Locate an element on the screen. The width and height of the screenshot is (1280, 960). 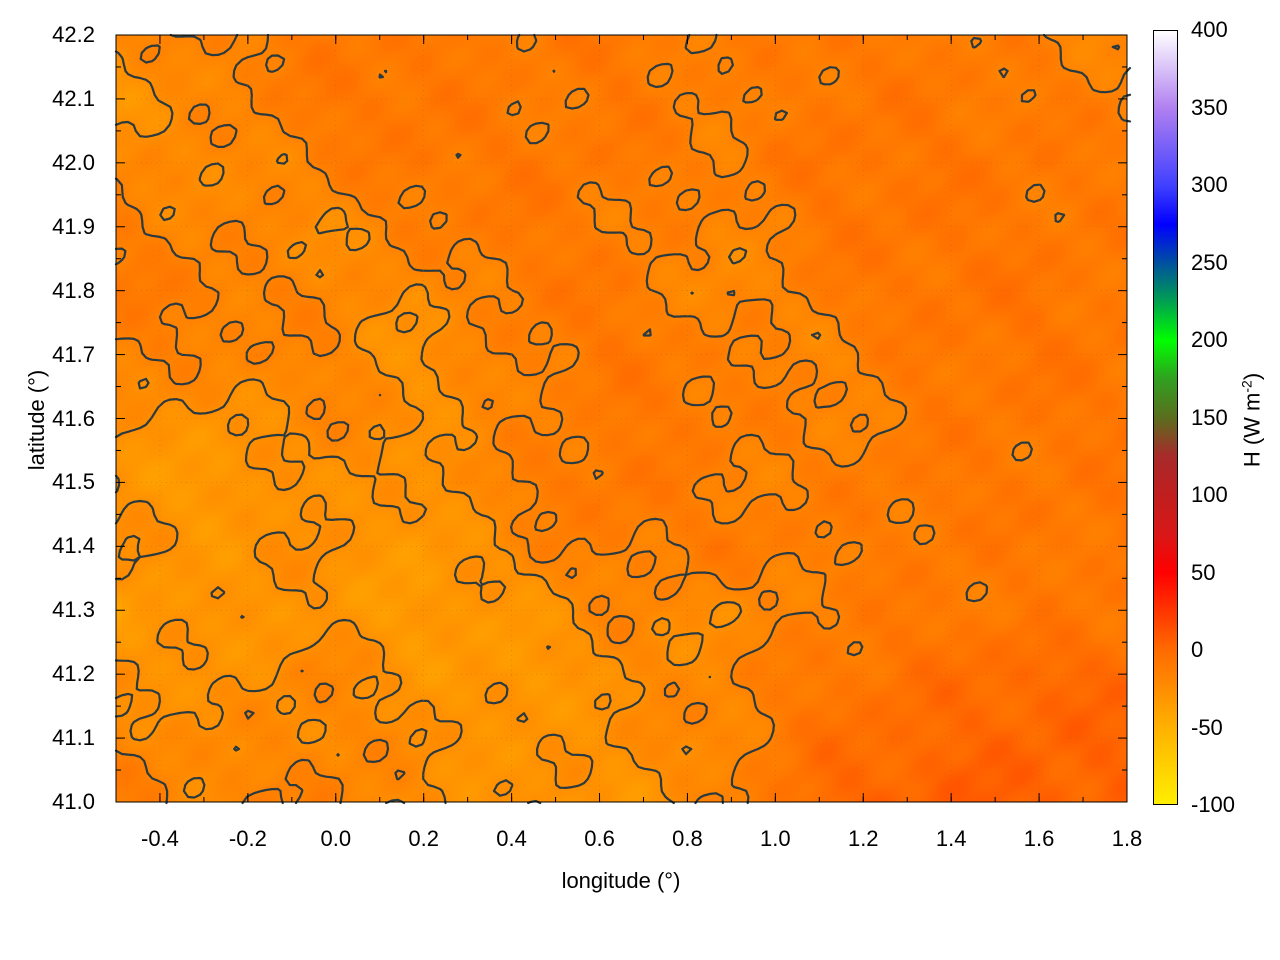
colorbar-tick-label: -100 is located at coordinates (1213, 804).